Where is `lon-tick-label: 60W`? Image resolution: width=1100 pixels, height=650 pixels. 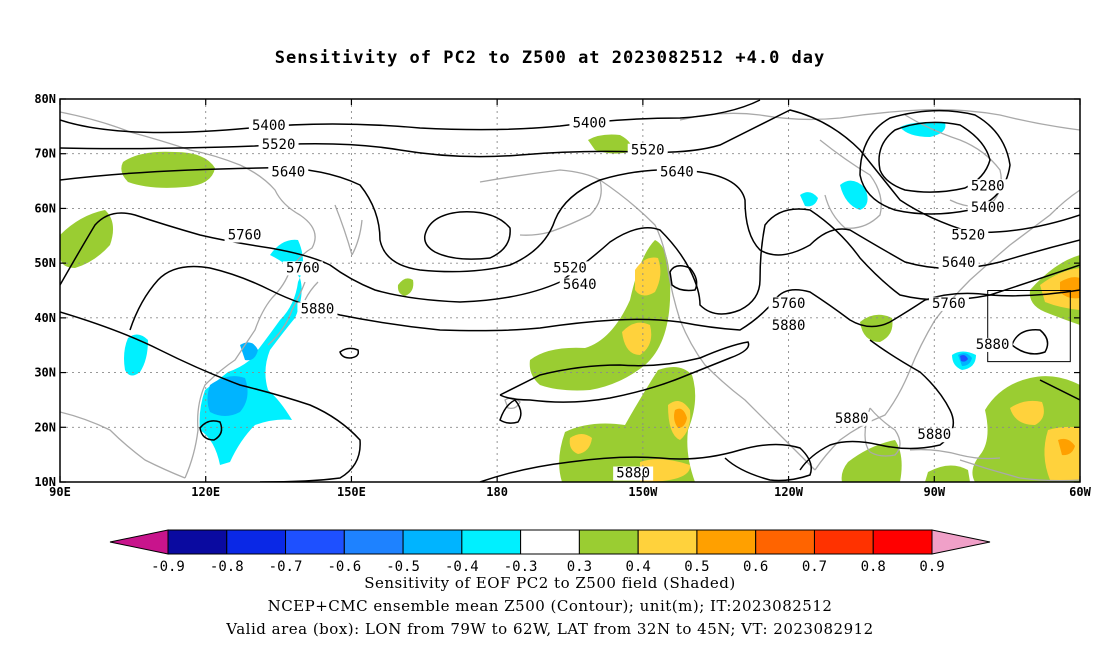 lon-tick-label: 60W is located at coordinates (1080, 492).